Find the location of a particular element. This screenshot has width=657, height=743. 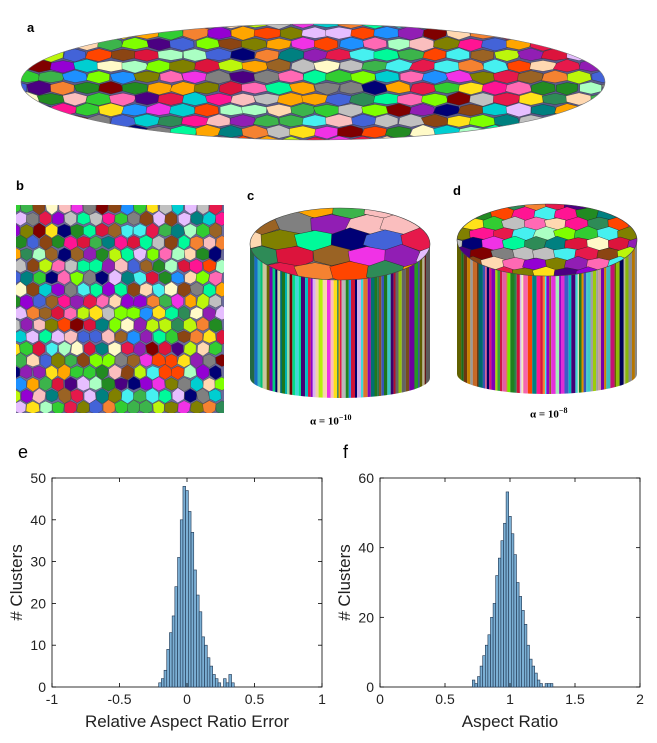

x-tick-label: -0.5 is located at coordinates (119, 699).